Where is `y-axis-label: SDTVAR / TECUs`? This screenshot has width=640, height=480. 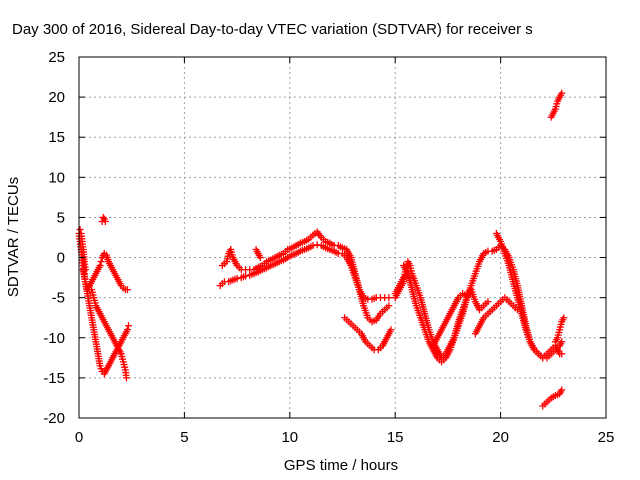 y-axis-label: SDTVAR / TECUs is located at coordinates (13, 237).